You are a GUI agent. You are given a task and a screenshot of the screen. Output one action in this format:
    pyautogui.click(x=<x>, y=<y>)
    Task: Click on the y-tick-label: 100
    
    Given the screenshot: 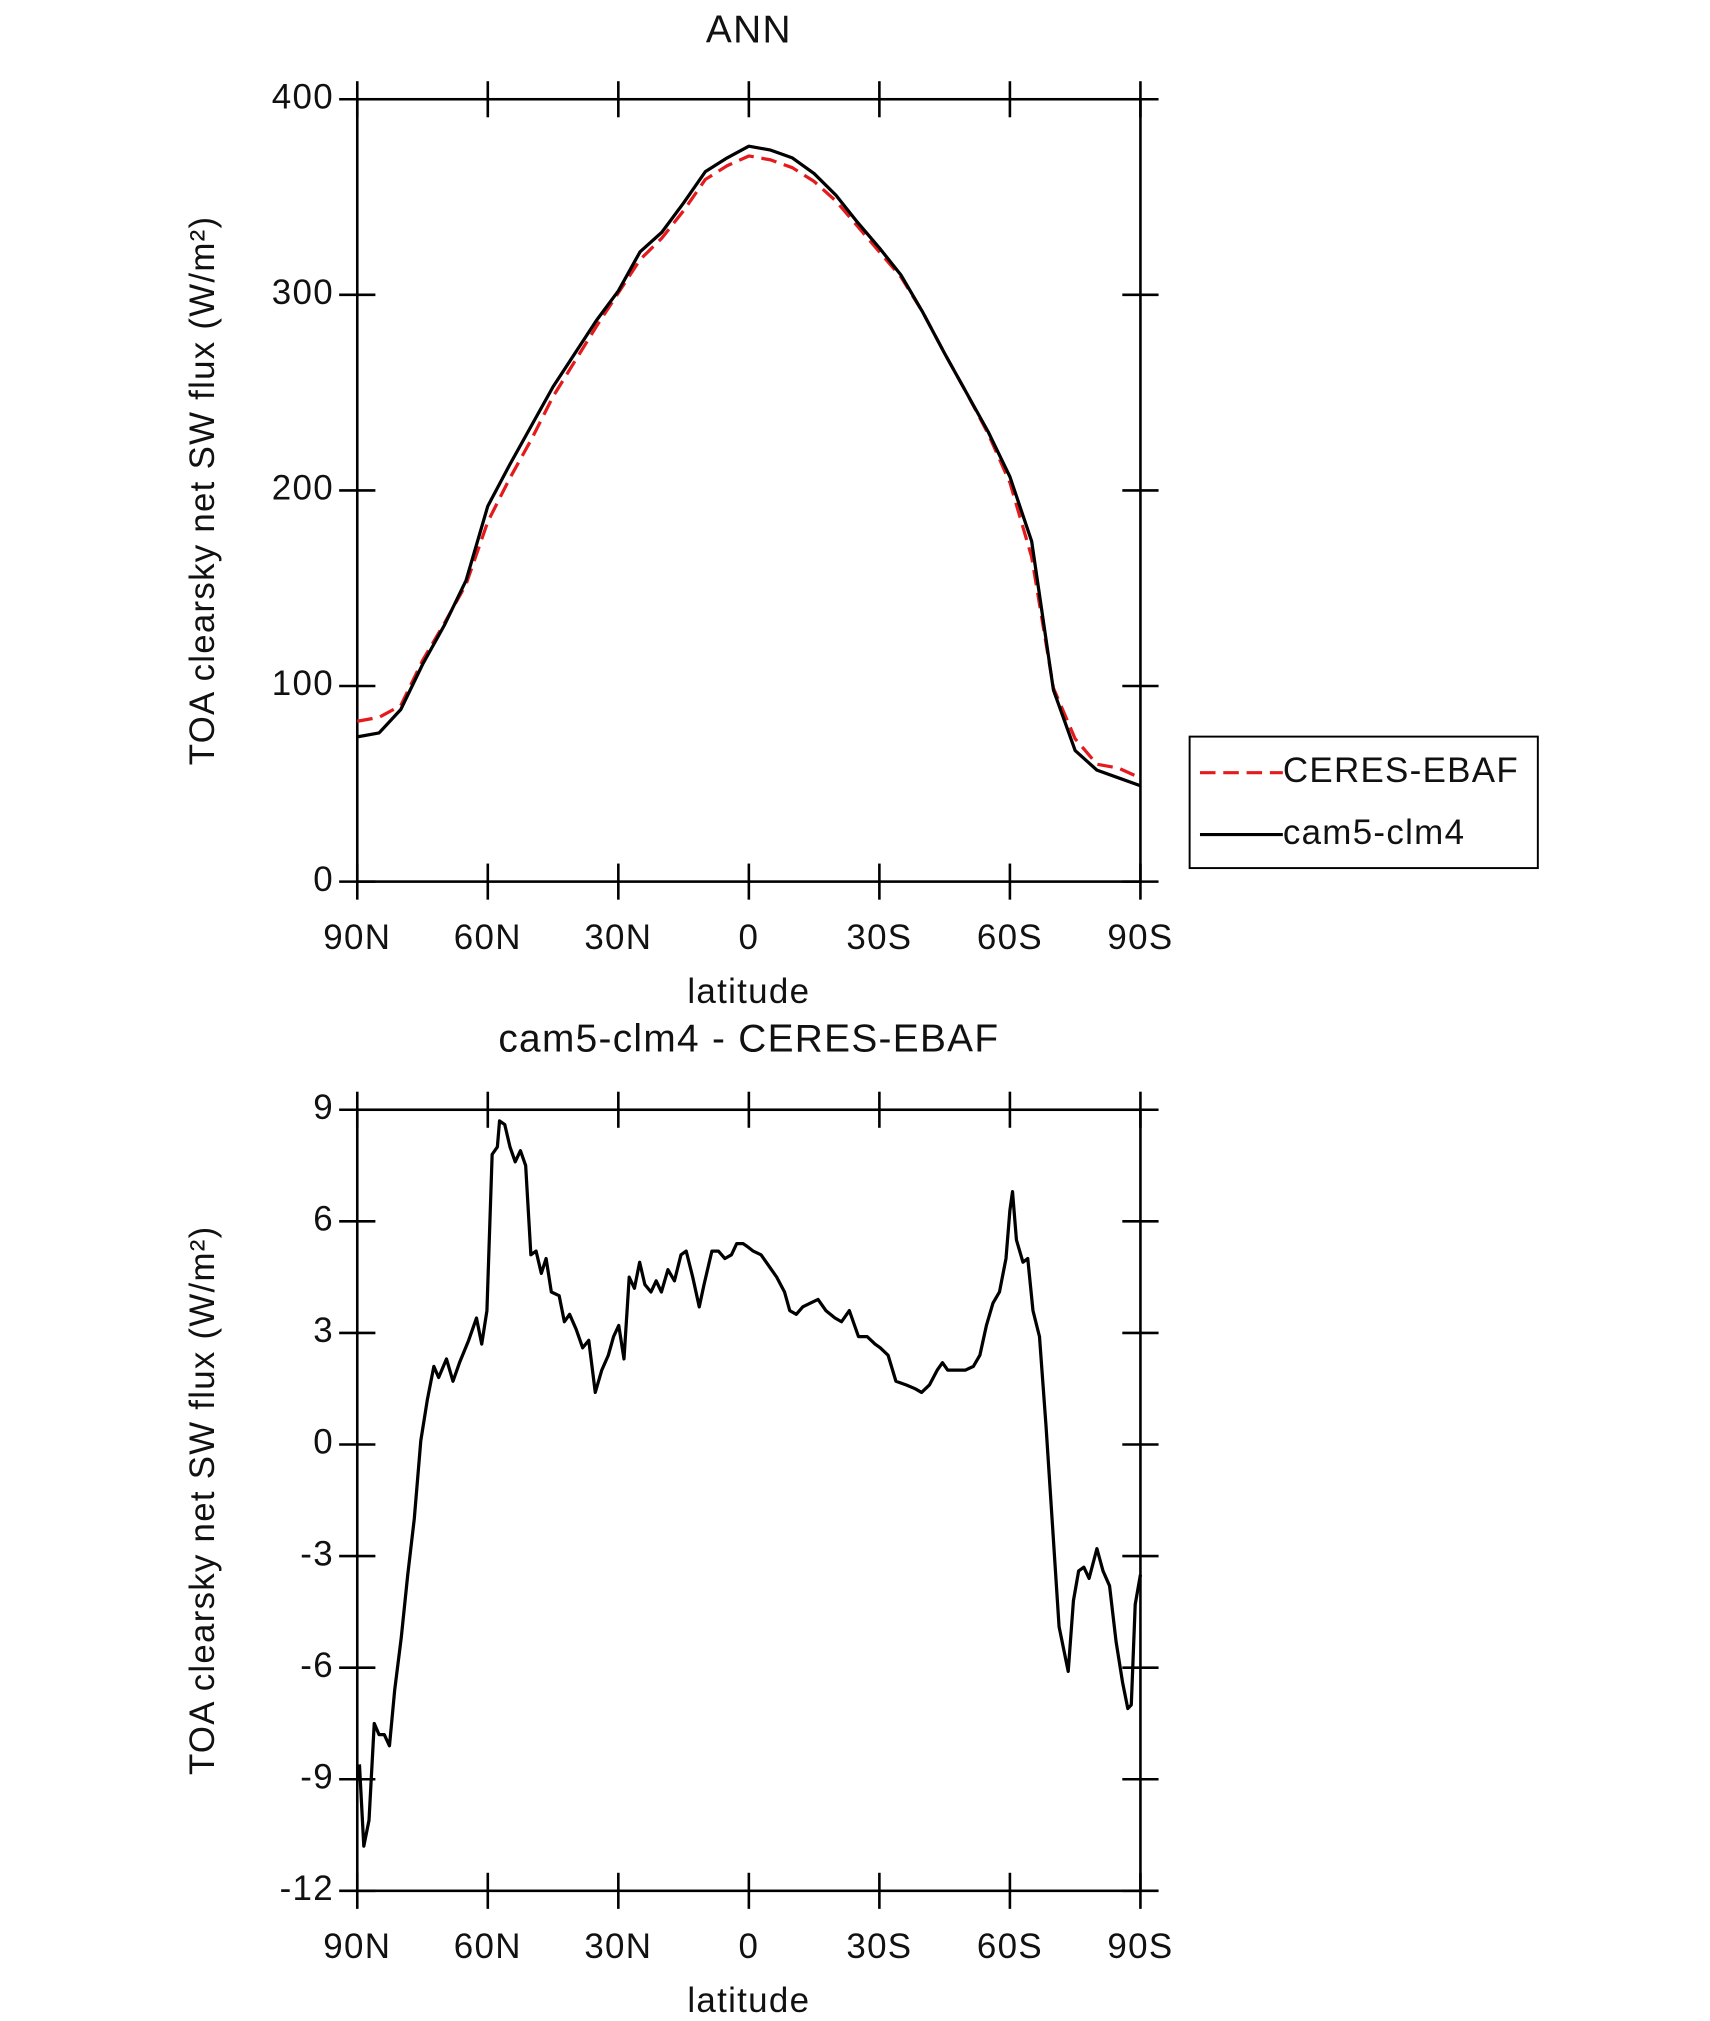 What is the action you would take?
    pyautogui.click(x=303, y=683)
    